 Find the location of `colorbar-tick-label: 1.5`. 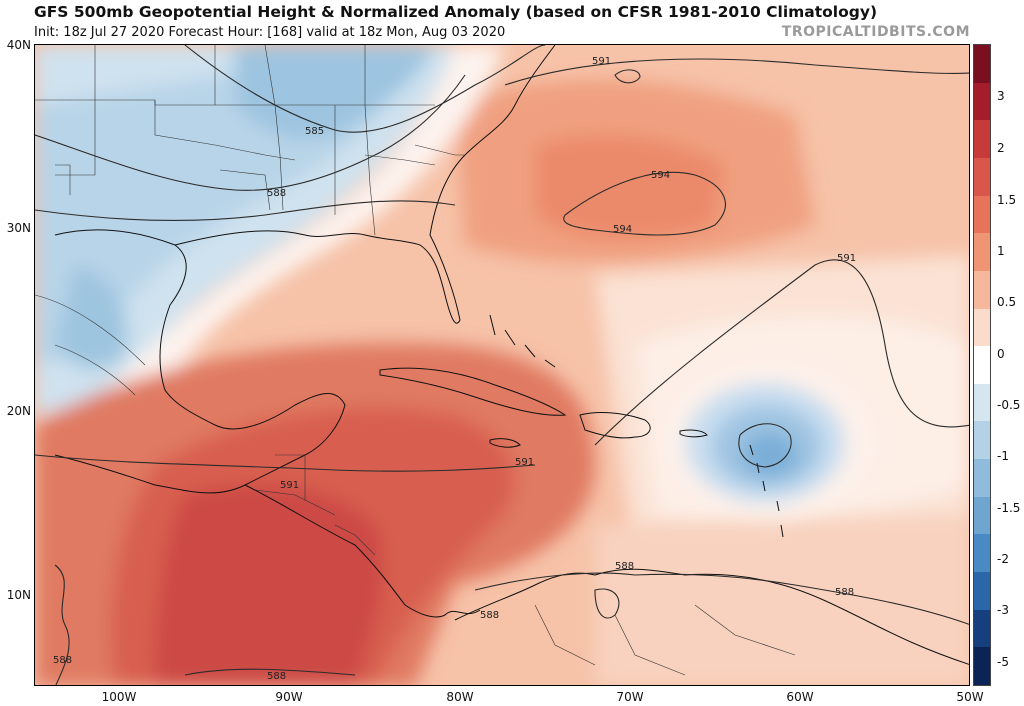

colorbar-tick-label: 1.5 is located at coordinates (1007, 200).